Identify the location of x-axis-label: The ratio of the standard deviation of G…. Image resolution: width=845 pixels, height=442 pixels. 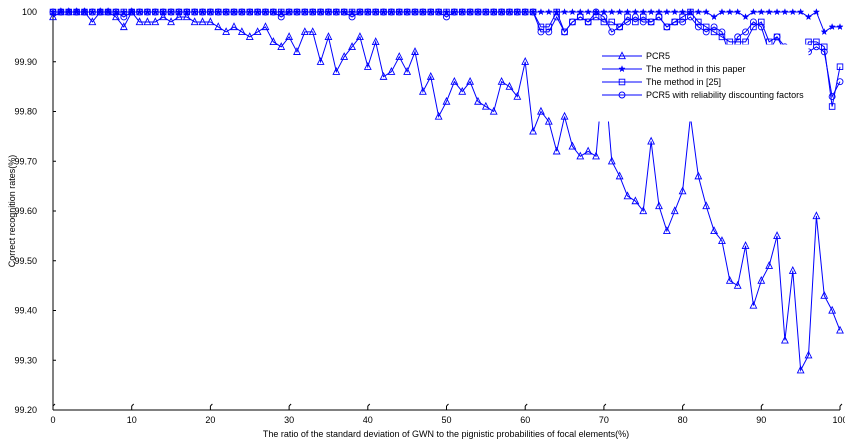
(446, 434).